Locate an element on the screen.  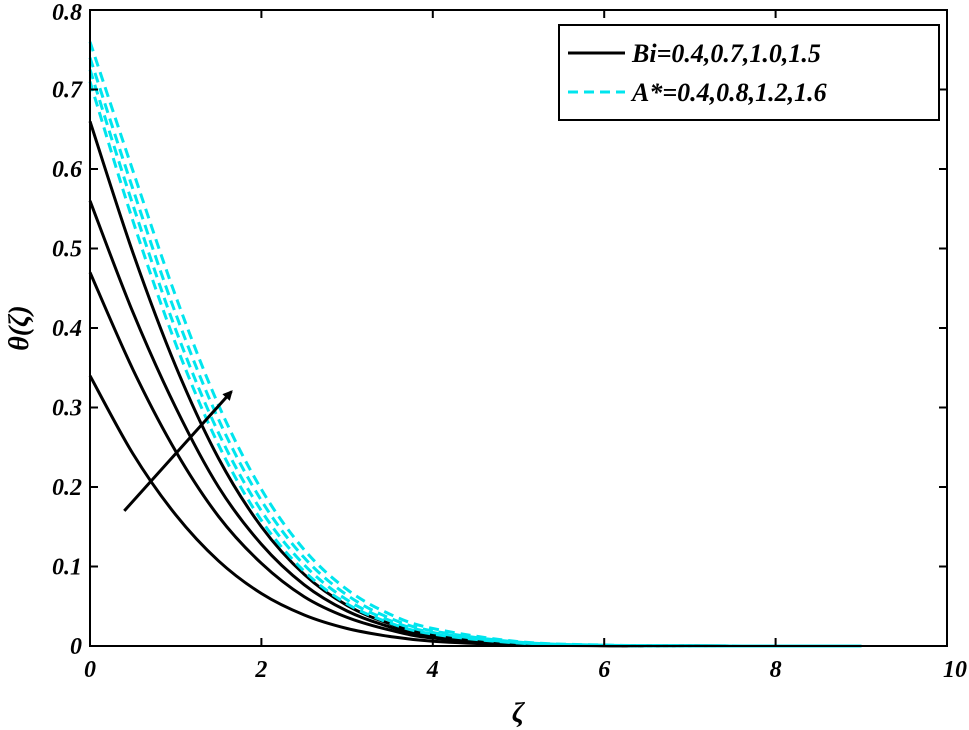
legend-label-bi: Bi=0.4,0.7,1.0,1.5 is located at coordinates (726, 53).